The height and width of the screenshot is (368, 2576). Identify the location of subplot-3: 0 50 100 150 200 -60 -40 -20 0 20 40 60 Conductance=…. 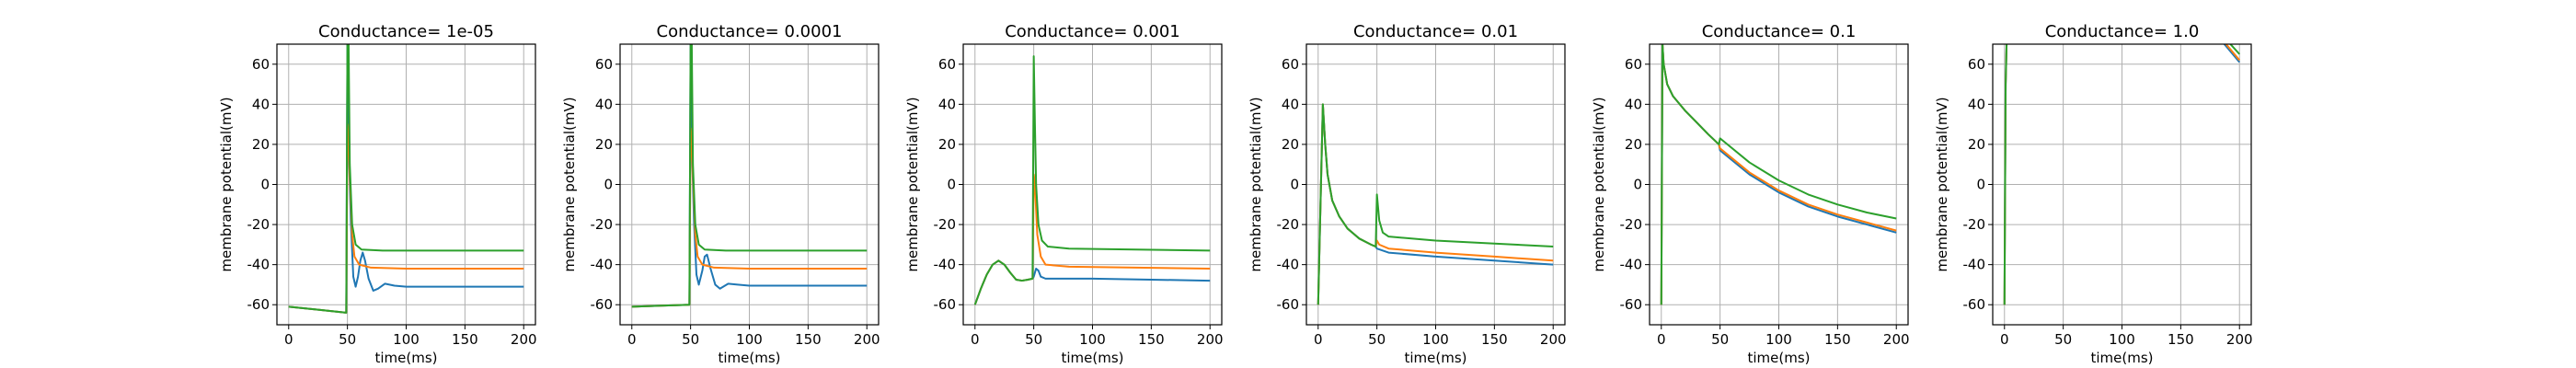
(1064, 194).